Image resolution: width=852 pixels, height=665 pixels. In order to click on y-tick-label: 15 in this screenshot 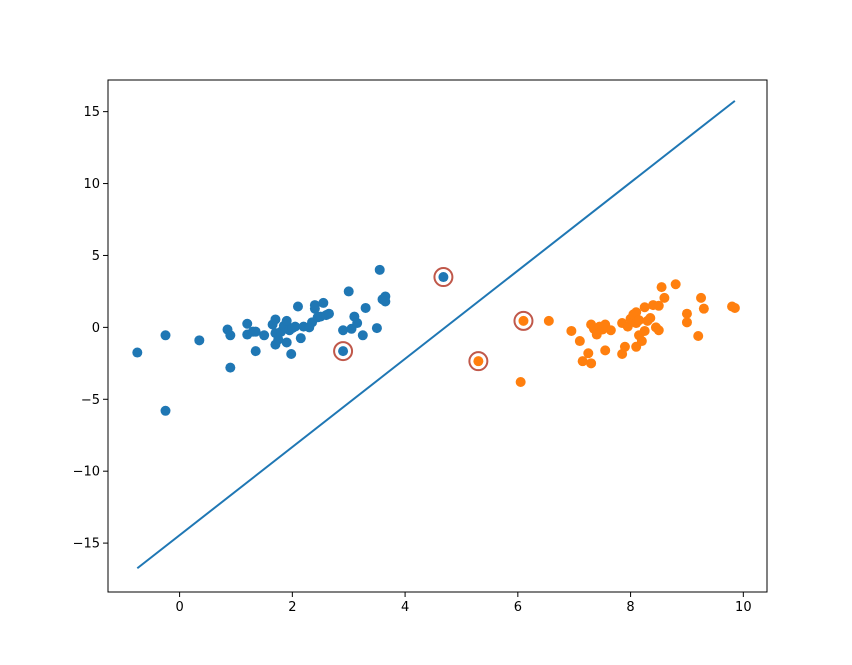, I will do `click(91, 112)`.